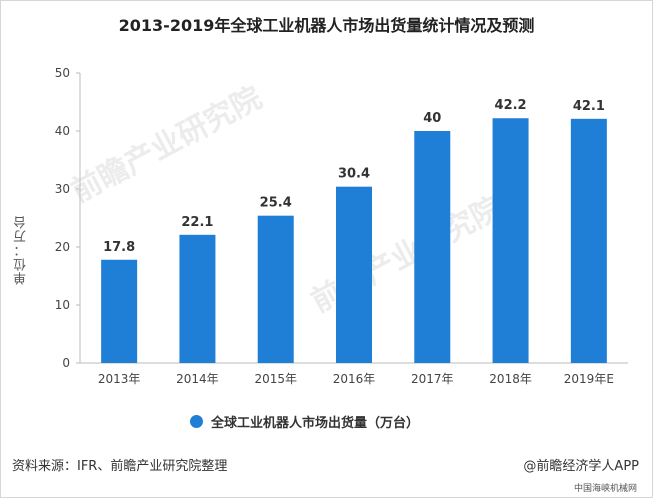  What do you see at coordinates (275, 379) in the screenshot?
I see `x-tick-label-2: 2015年` at bounding box center [275, 379].